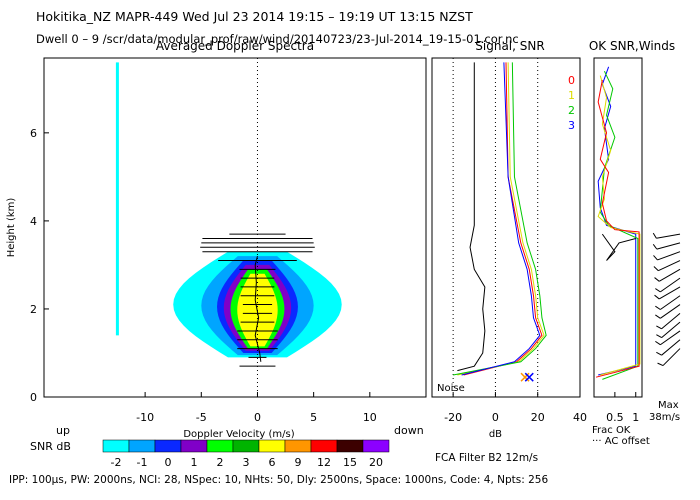 The width and height of the screenshot is (700, 500). I want to click on colorbar-tick-label: 20, so click(376, 462).